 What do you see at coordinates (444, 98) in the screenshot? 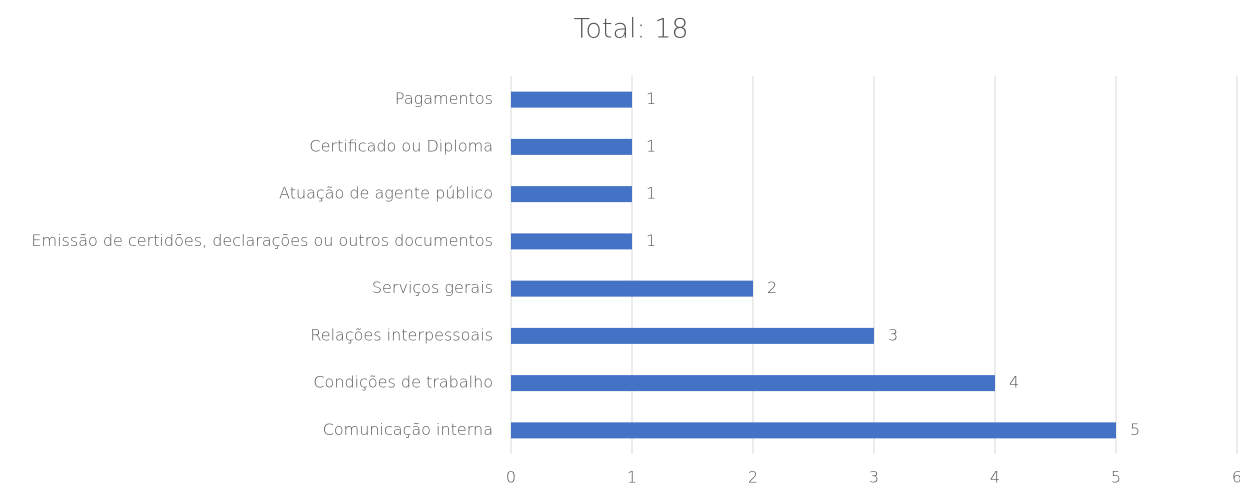
I see `y-tick-label: Pagamentos` at bounding box center [444, 98].